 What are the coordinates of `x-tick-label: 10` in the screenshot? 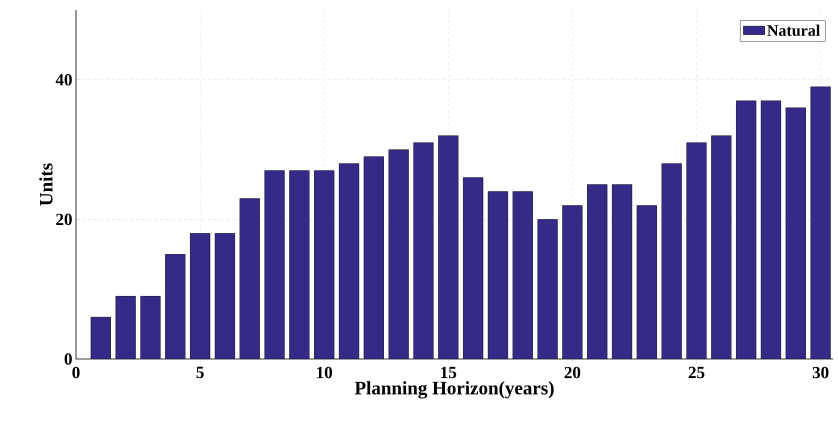 It's located at (324, 372).